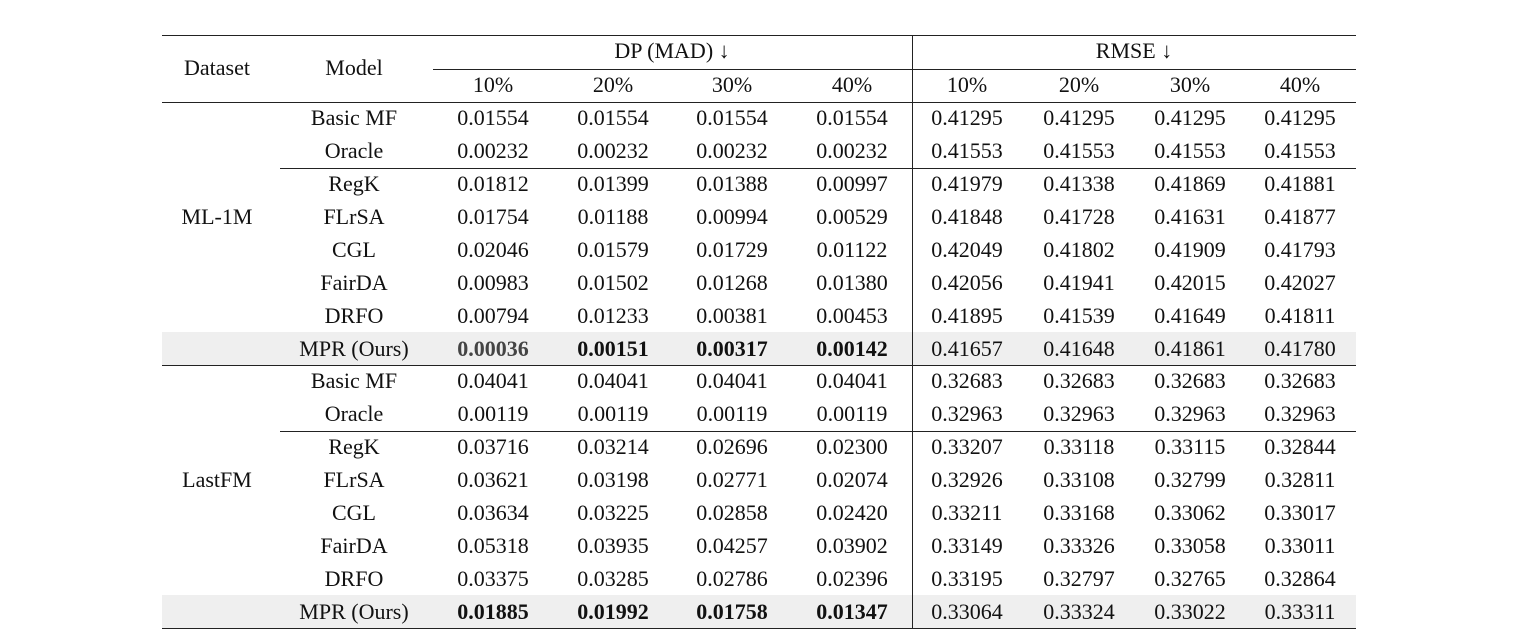 This screenshot has width=1521, height=630. I want to click on value-cell: 0.02786, so click(732, 578).